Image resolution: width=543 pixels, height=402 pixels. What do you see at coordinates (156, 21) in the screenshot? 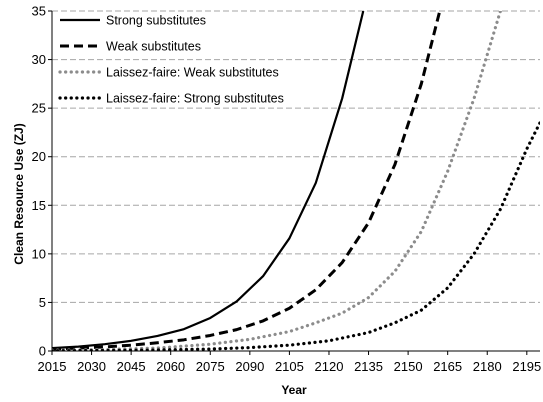
I see `legend-label-1: Strong substitutes` at bounding box center [156, 21].